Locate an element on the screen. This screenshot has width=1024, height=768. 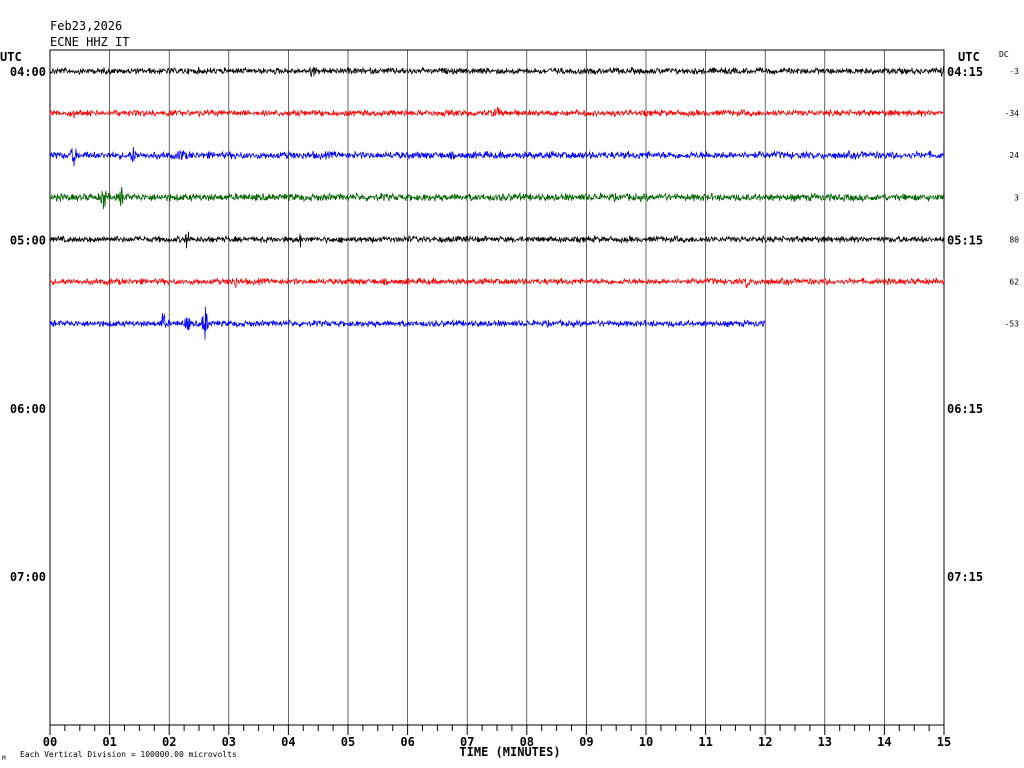
x-tick-label: 00 is located at coordinates (50, 742).